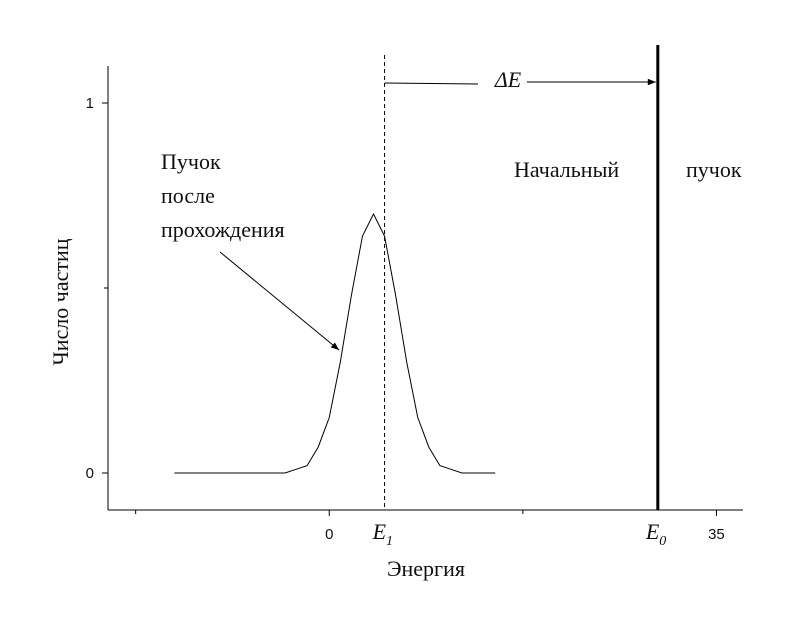 This screenshot has height=630, width=793. I want to click on marker-label: E0, so click(655, 534).